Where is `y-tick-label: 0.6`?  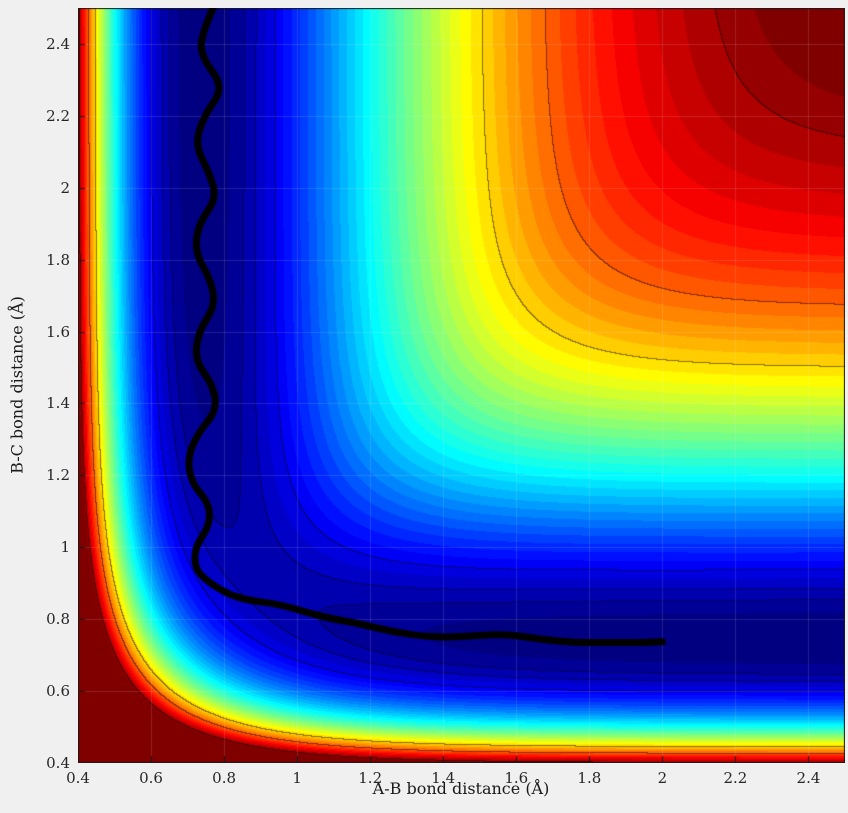
y-tick-label: 0.6 is located at coordinates (58, 691).